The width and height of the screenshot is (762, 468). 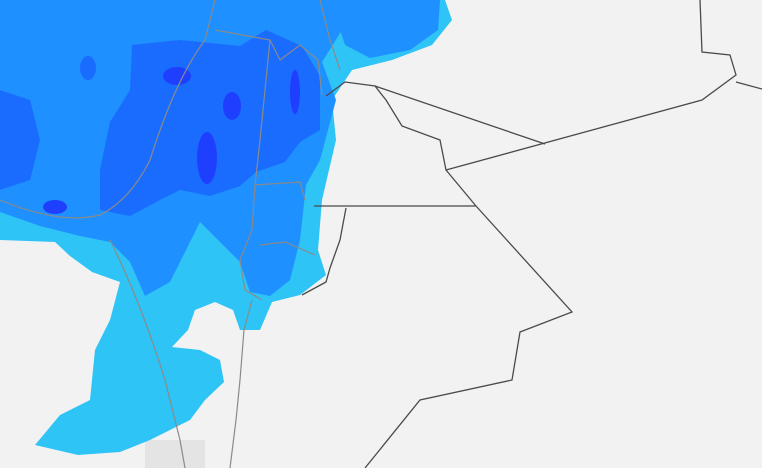 What do you see at coordinates (210, 123) in the screenshot?
I see `precip-heavy-area` at bounding box center [210, 123].